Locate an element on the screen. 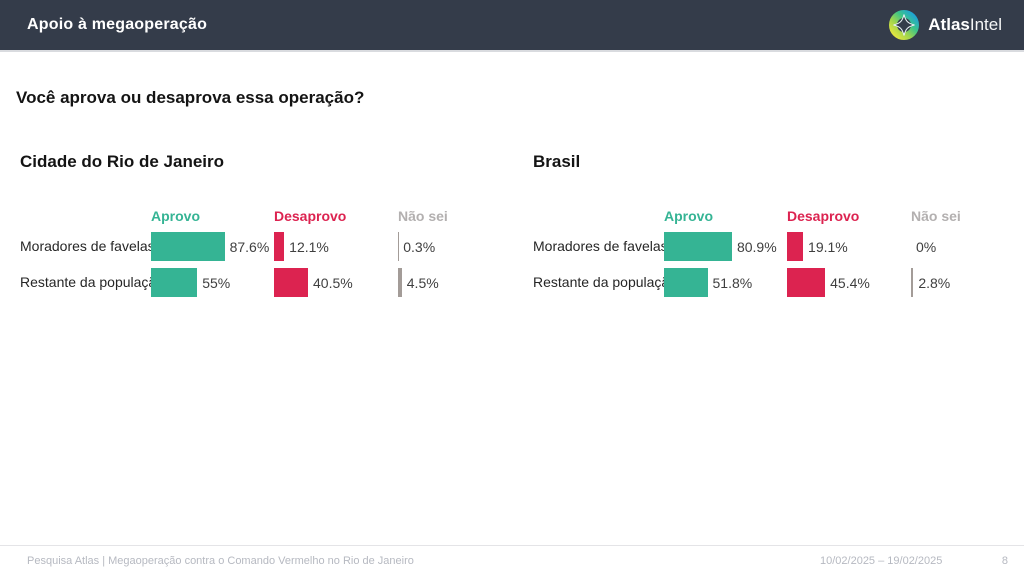 This screenshot has width=1024, height=574. footer-page-number: 8 is located at coordinates (1004, 561).